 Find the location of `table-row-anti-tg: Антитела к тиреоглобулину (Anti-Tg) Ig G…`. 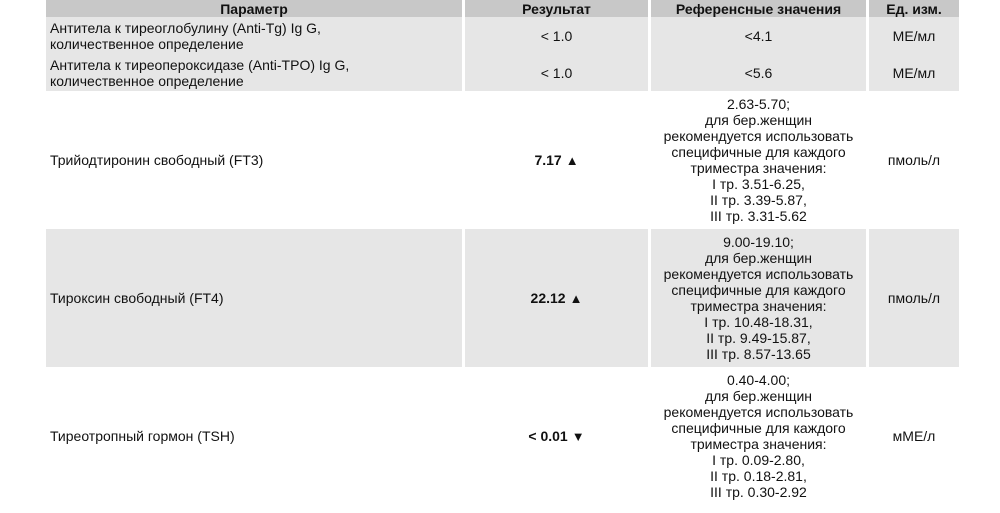

table-row-anti-tg: Антитела к тиреоглобулину (Anti-Tg) Ig G… is located at coordinates (502, 36).